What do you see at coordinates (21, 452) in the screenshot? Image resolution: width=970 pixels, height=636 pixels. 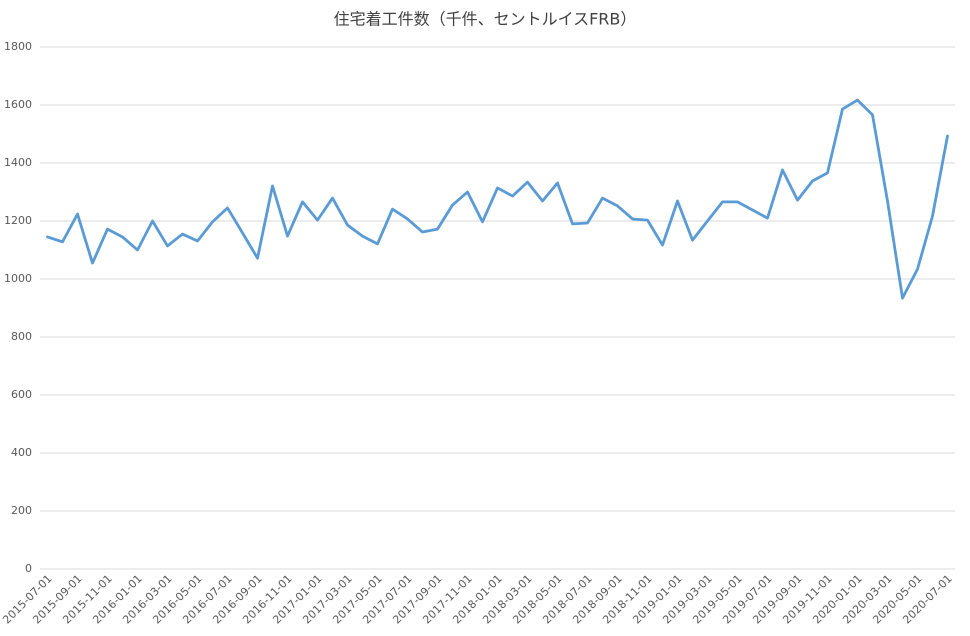 I see `y-tick-label: 400` at bounding box center [21, 452].